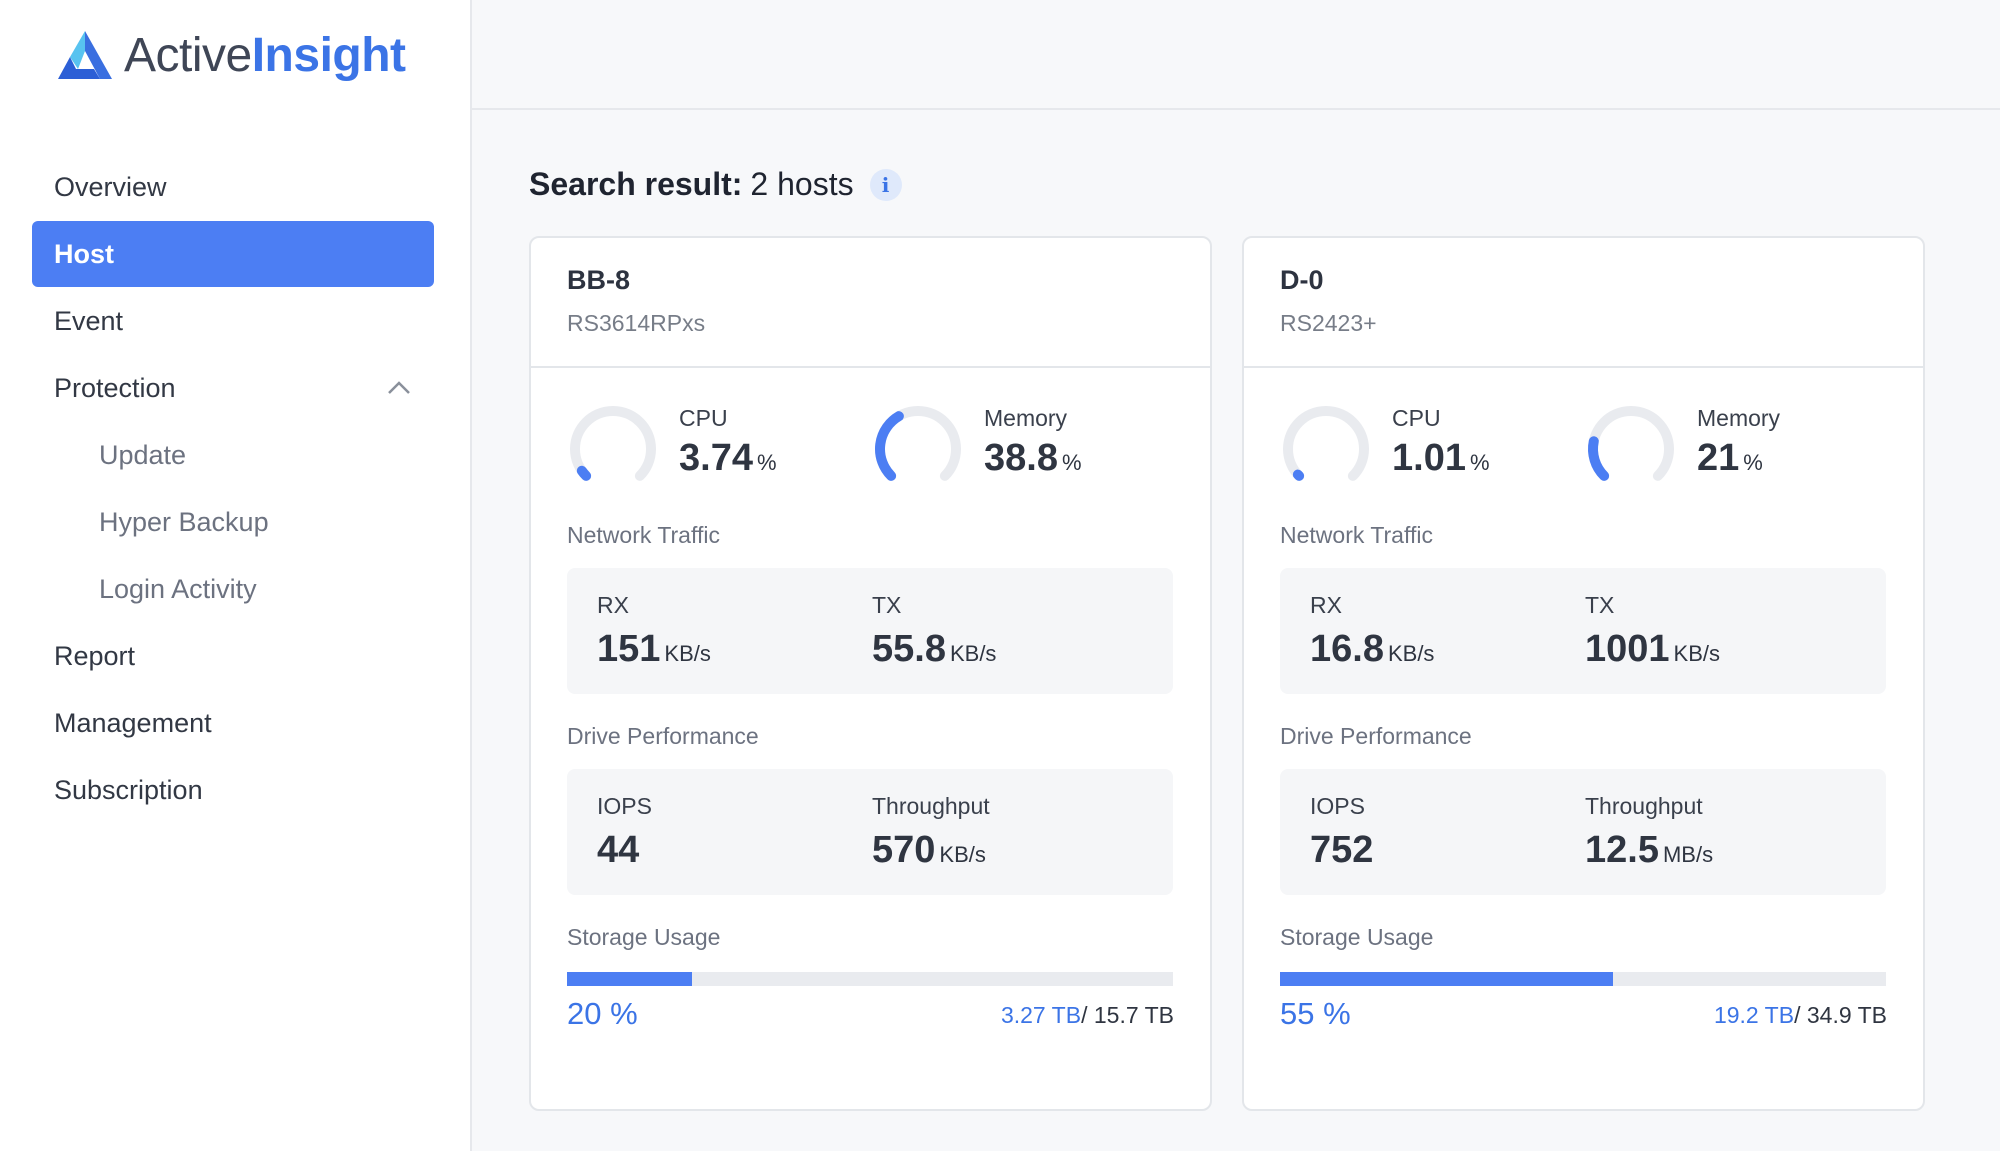  What do you see at coordinates (885, 184) in the screenshot?
I see `info-icon: i` at bounding box center [885, 184].